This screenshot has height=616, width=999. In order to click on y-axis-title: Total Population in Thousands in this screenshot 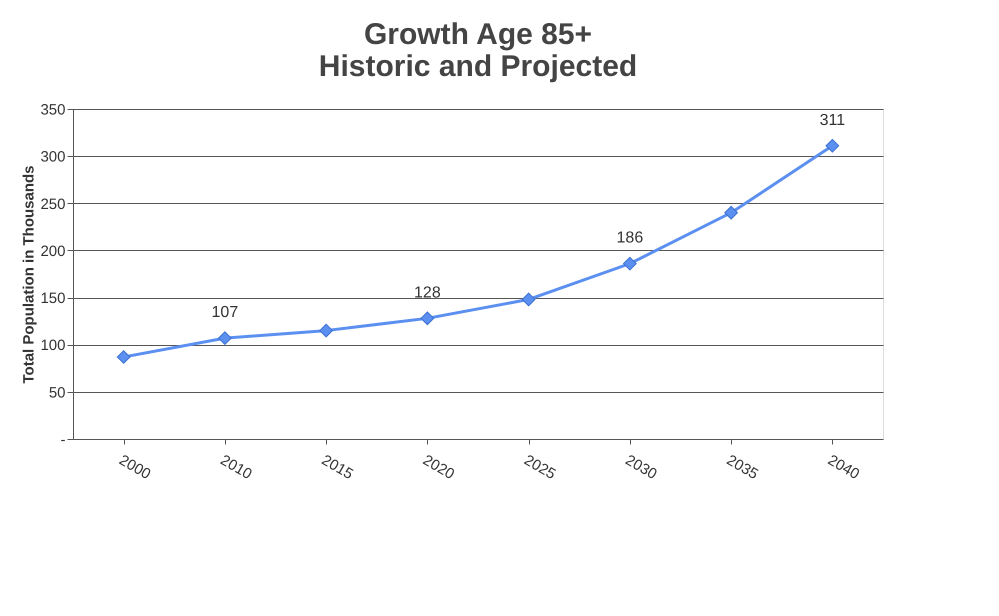, I will do `click(29, 274)`.